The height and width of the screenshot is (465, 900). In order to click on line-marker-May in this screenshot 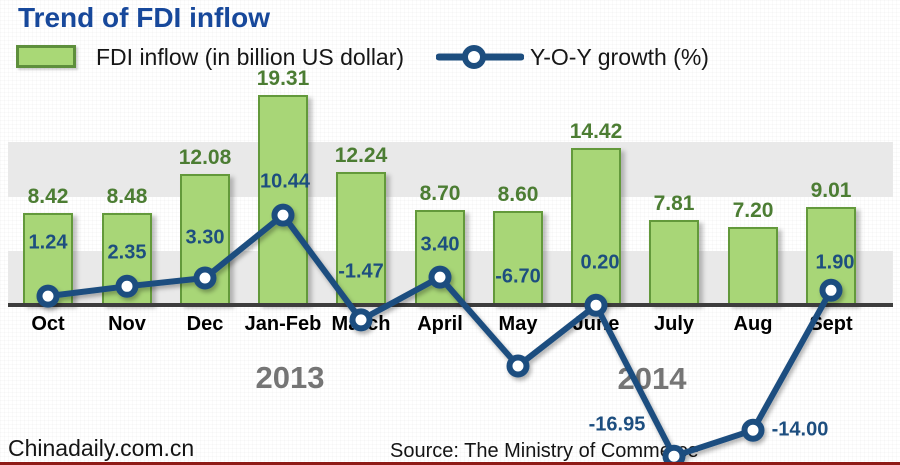, I will do `click(518, 366)`.